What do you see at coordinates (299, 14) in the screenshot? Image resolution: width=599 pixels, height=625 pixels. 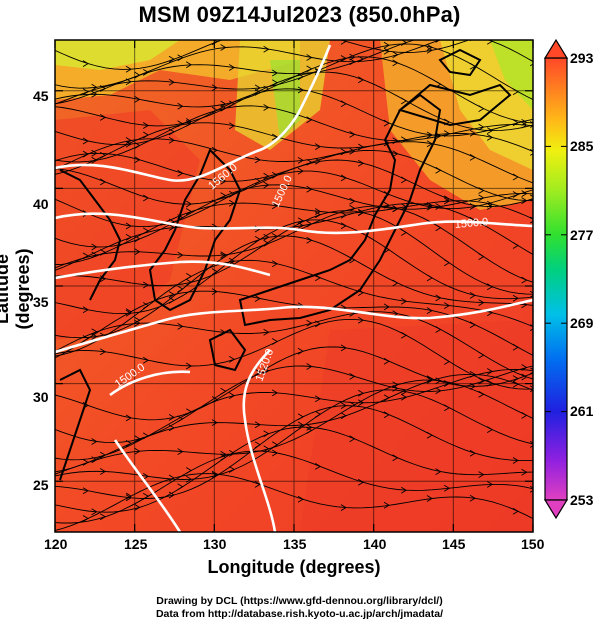 I see `map-title: MSM 09Z14Jul2023 (850.0hPa)` at bounding box center [299, 14].